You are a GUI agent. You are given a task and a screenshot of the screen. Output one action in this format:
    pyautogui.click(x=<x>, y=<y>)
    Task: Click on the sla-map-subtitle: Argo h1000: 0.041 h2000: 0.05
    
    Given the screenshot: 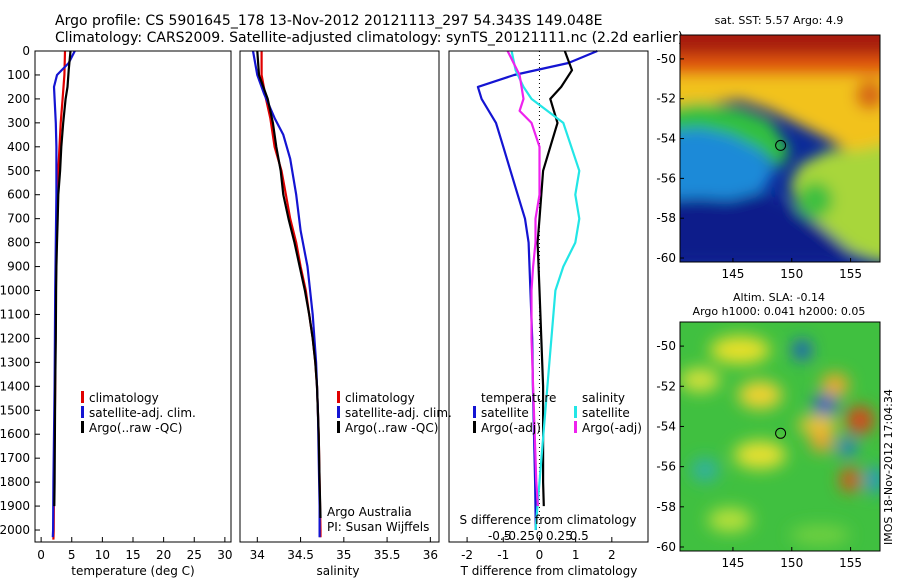 What is the action you would take?
    pyautogui.click(x=779, y=311)
    